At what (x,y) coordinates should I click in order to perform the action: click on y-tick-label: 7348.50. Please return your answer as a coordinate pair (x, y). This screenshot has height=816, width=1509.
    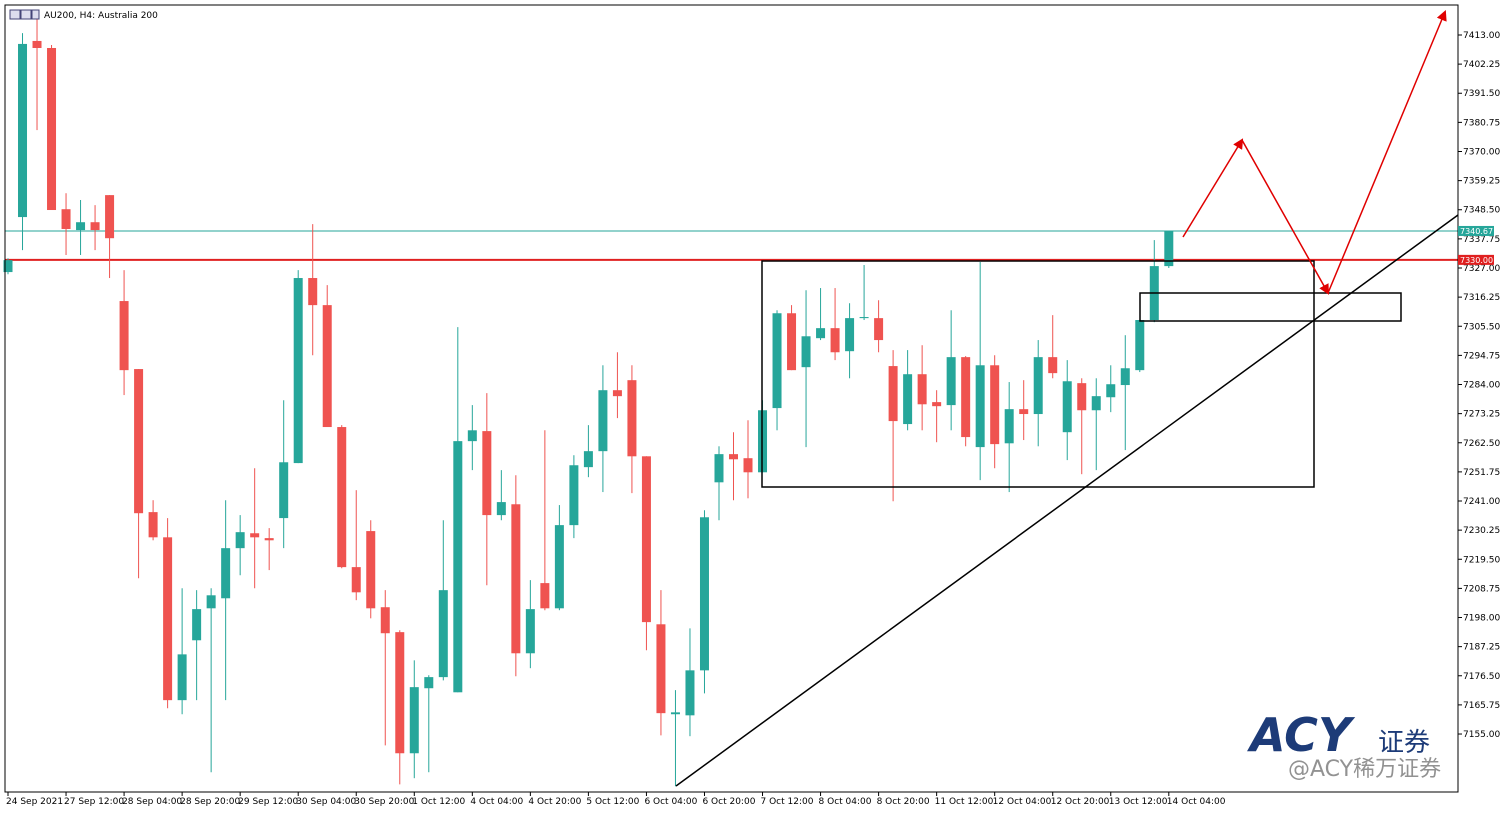
    Looking at the image, I should click on (1481, 211).